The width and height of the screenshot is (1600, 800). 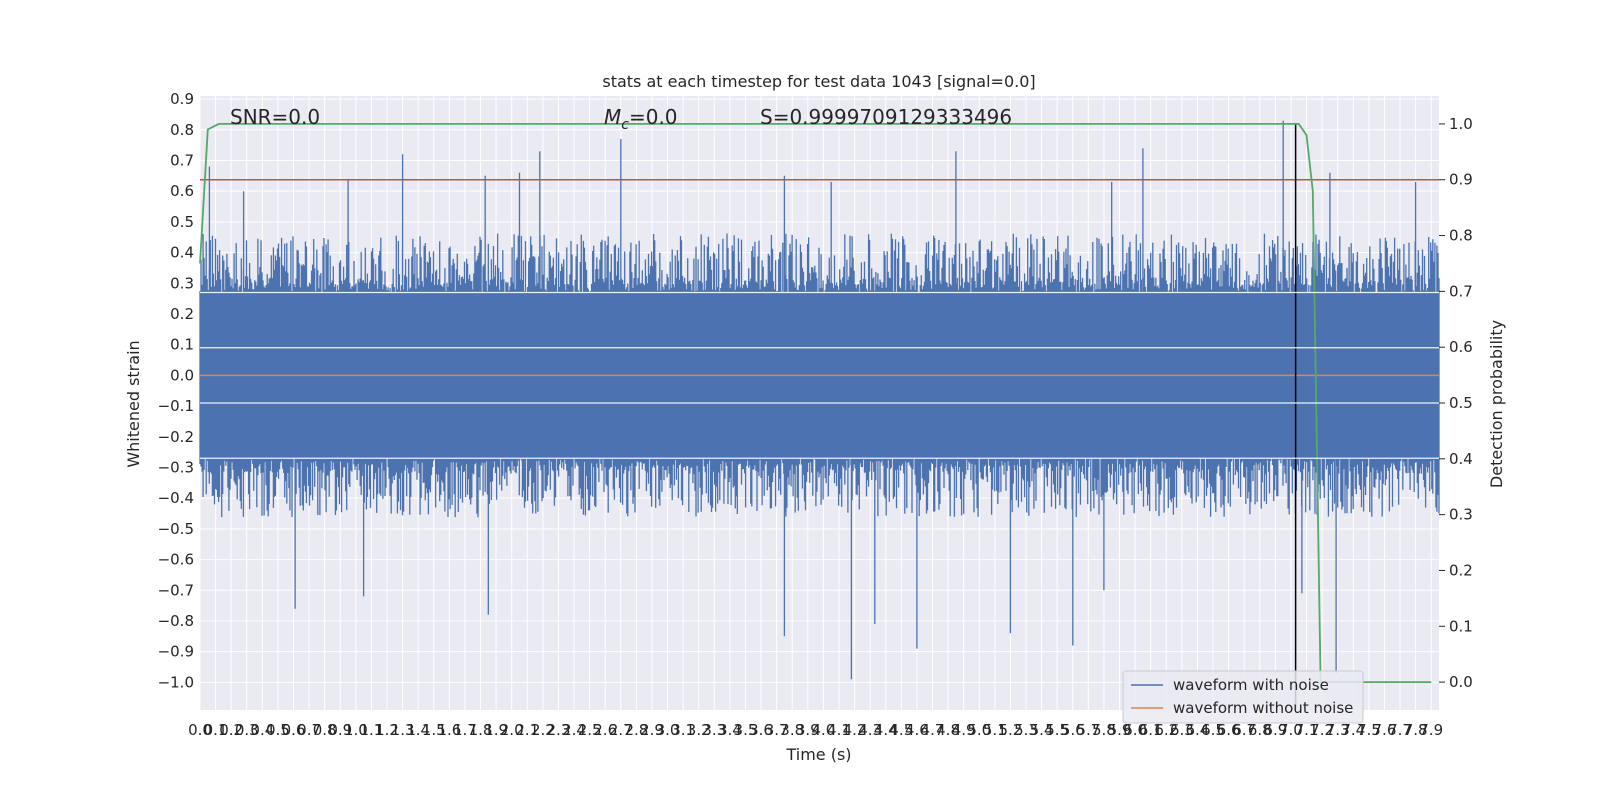 What do you see at coordinates (309, 730) in the screenshot?
I see `x-tick-label-7: 0.7` at bounding box center [309, 730].